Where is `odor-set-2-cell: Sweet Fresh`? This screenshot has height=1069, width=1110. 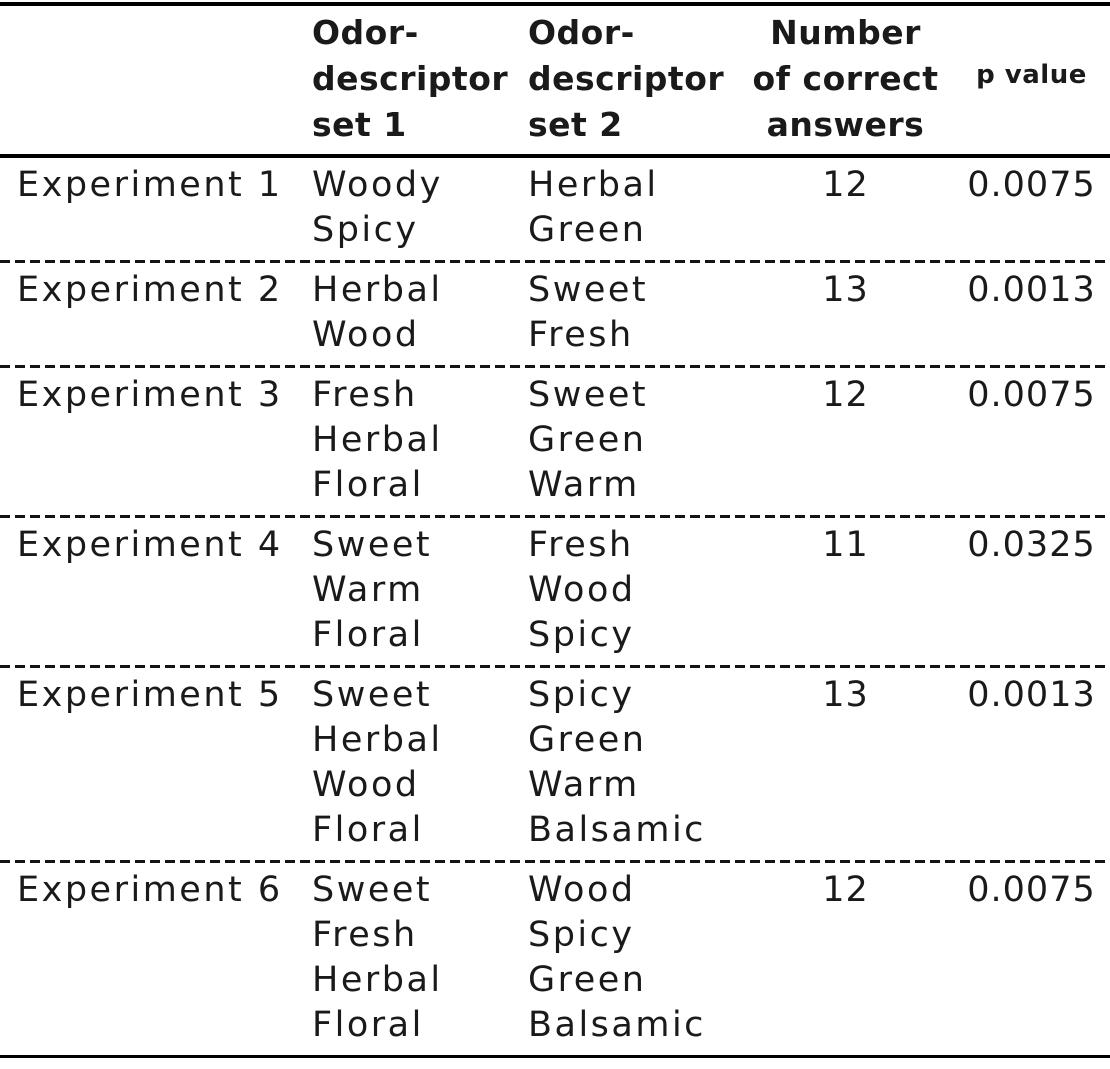
odor-set-2-cell: Sweet Fresh is located at coordinates (588, 312).